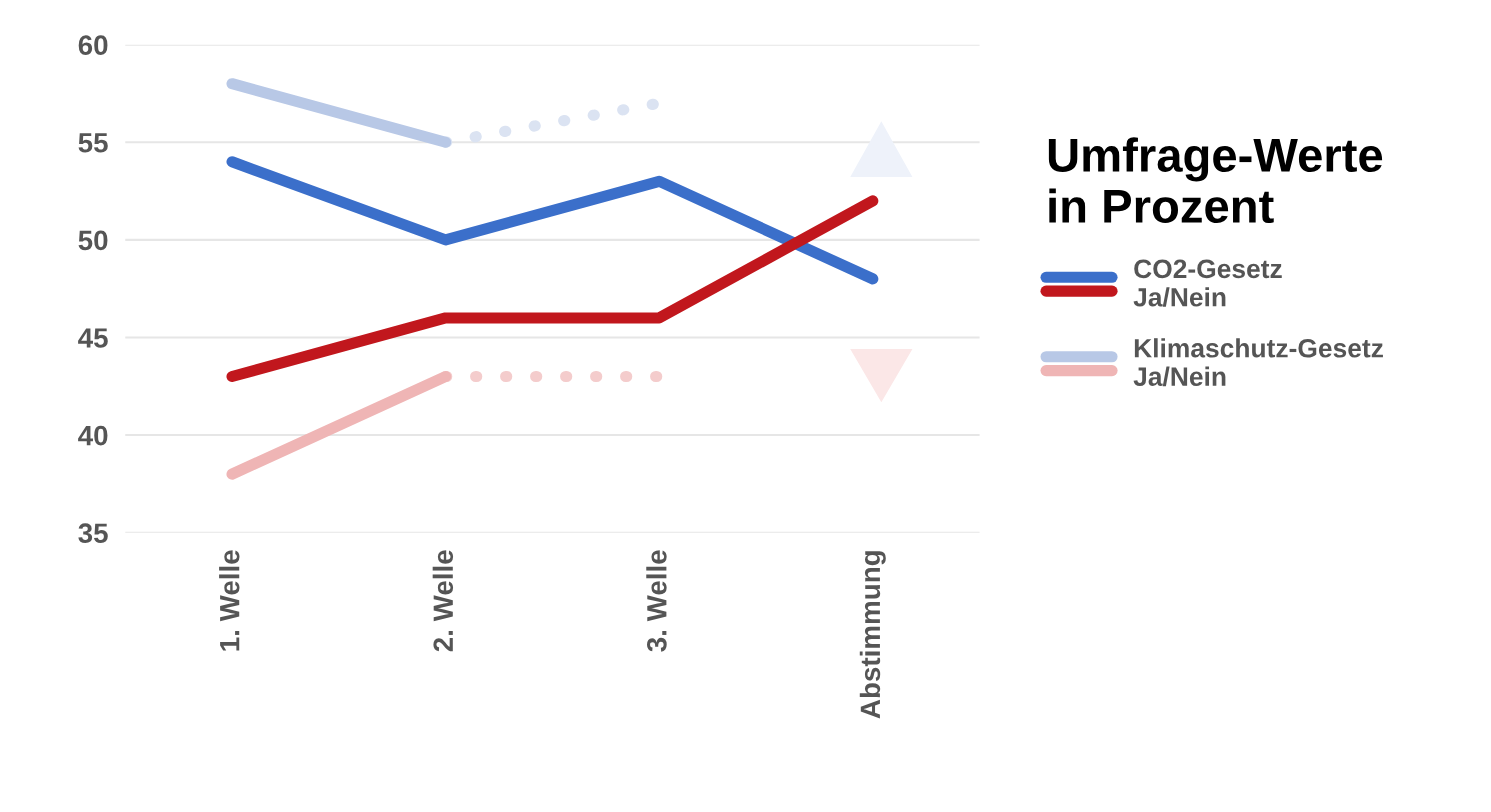 This screenshot has height=812, width=1491. I want to click on legend-title: Umfrage-Werte in Prozent, so click(1215, 180).